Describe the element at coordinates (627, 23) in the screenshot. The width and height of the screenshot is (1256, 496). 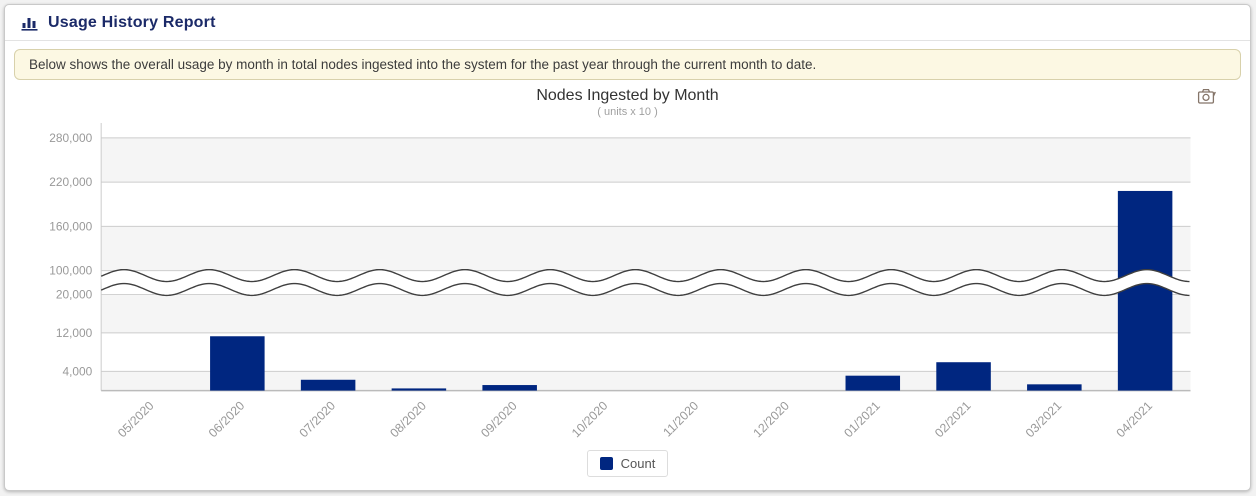
I see `card-header: Usage History Report` at that location.